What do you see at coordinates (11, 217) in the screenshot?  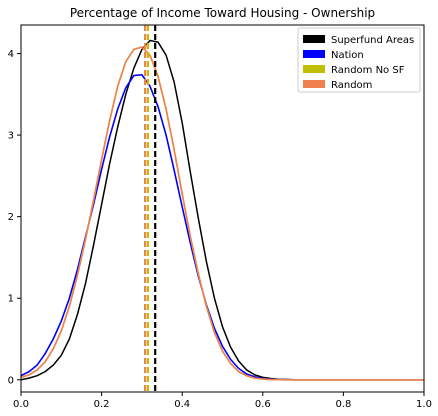 I see `y-tick-label: 2` at bounding box center [11, 217].